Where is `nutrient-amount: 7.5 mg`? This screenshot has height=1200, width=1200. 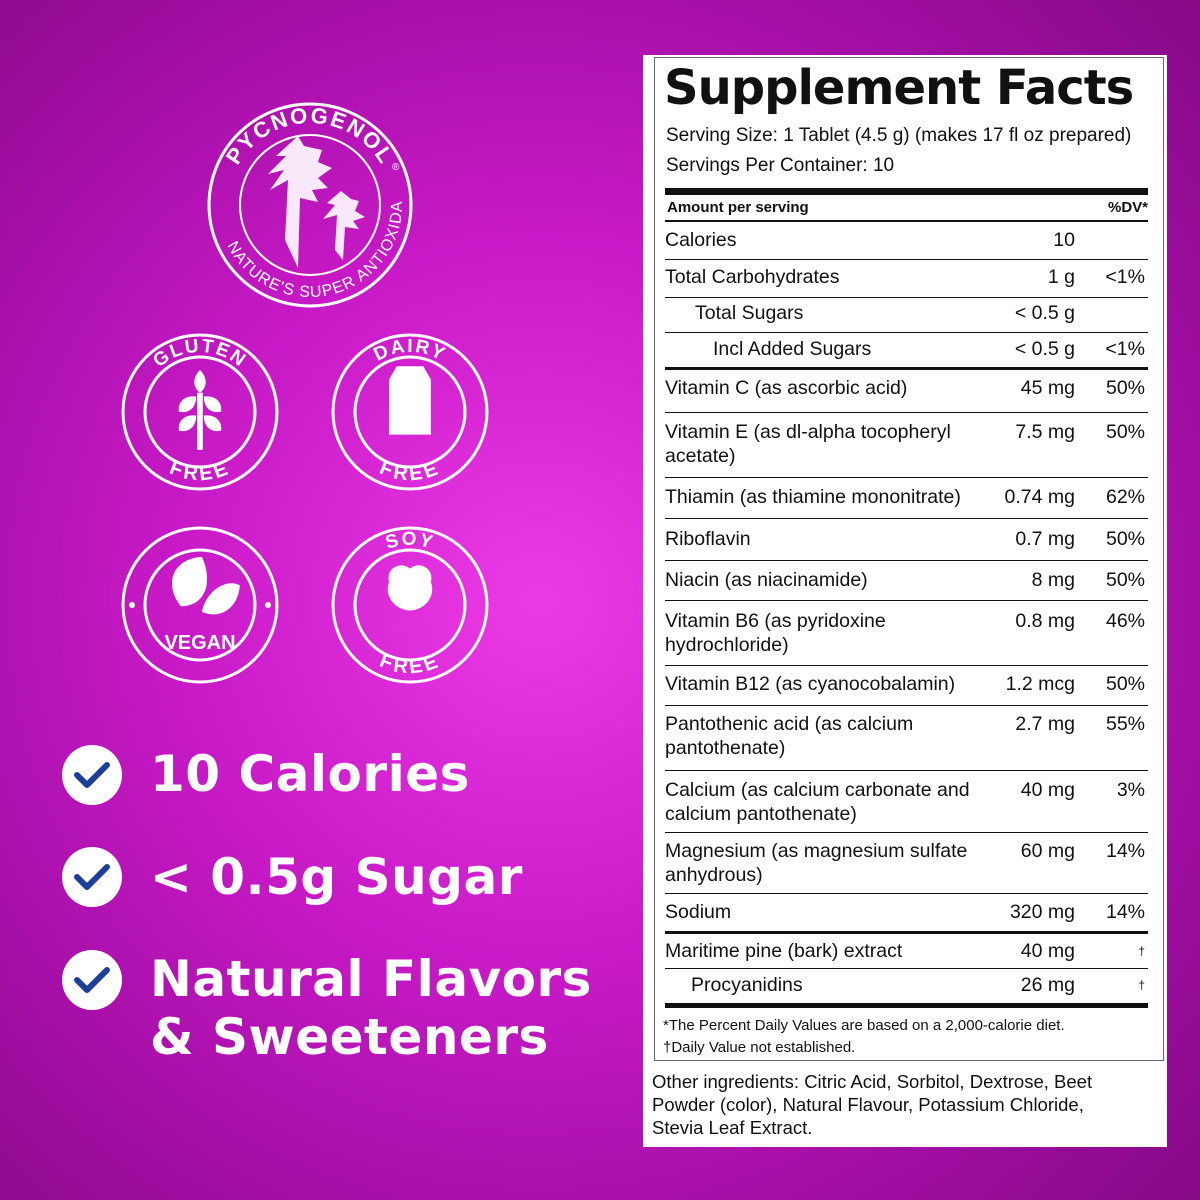 nutrient-amount: 7.5 mg is located at coordinates (1045, 432).